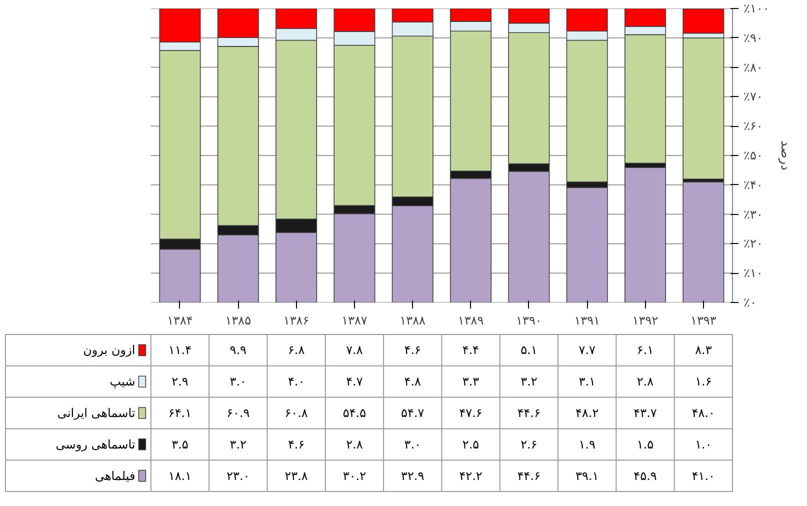 Image resolution: width=807 pixels, height=506 pixels. What do you see at coordinates (753, 97) in the screenshot?
I see `y-tick-label: ٪۷۰` at bounding box center [753, 97].